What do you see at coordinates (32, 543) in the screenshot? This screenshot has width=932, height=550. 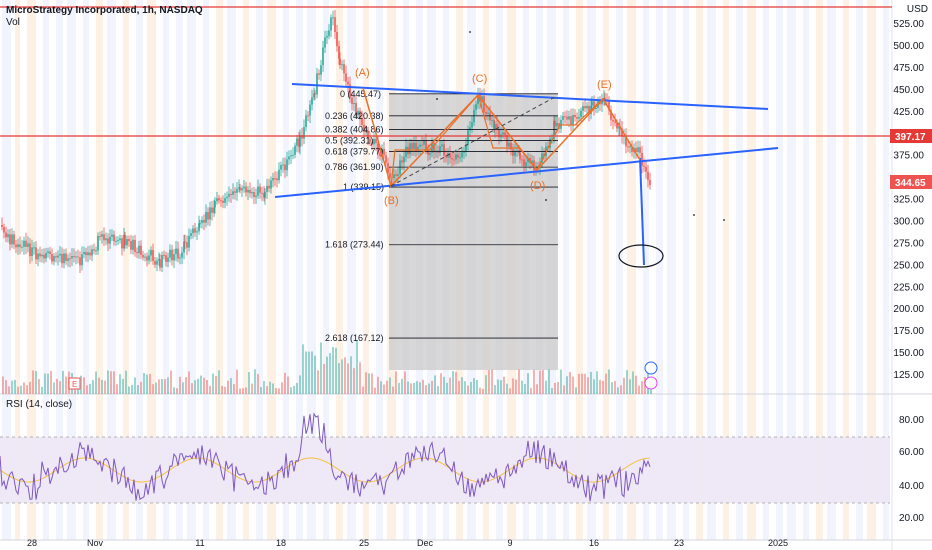 I see `time-tick: 28` at bounding box center [32, 543].